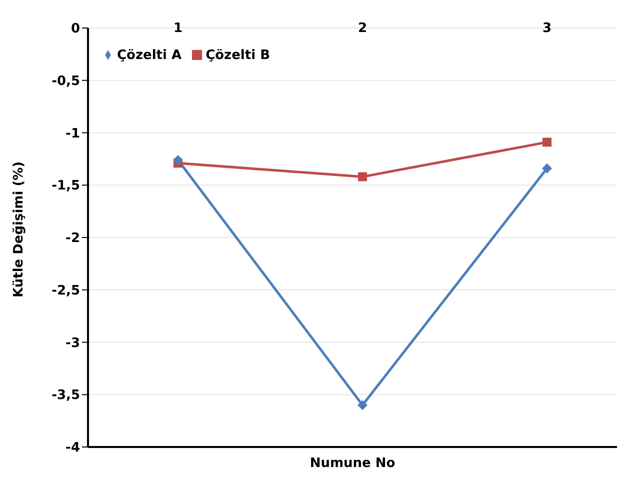 The width and height of the screenshot is (630, 477). I want to click on y-tick-label: -0,5, so click(66, 81).